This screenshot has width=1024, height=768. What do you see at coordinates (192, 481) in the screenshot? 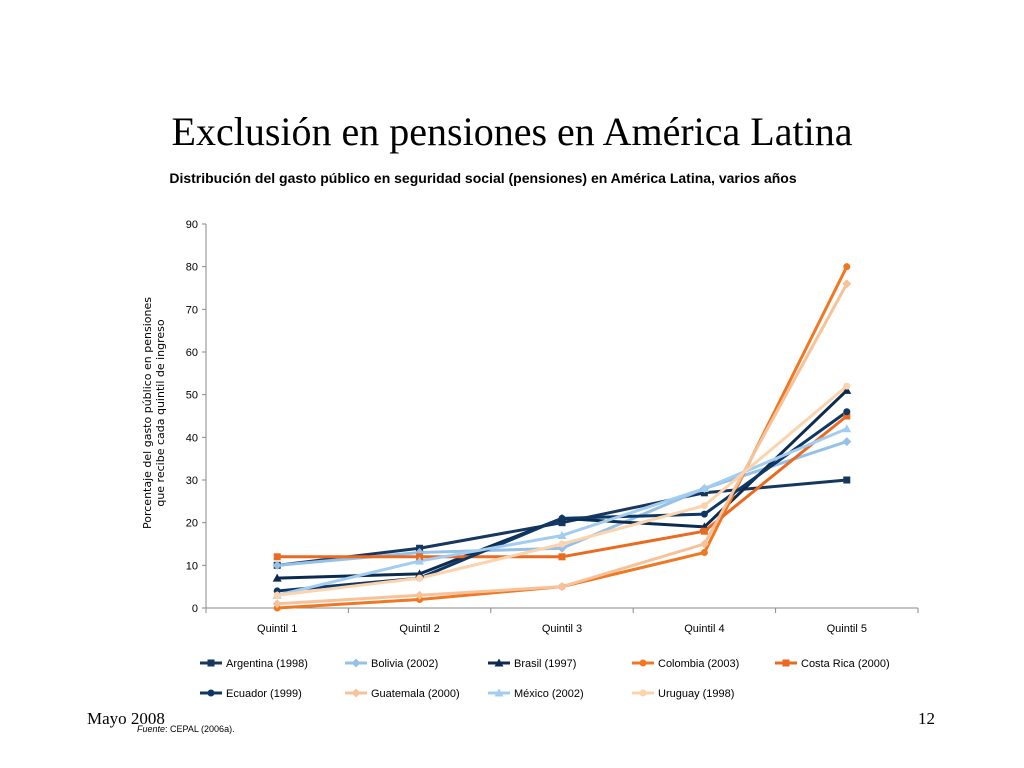
I see `y-tick-label: 30` at bounding box center [192, 481].